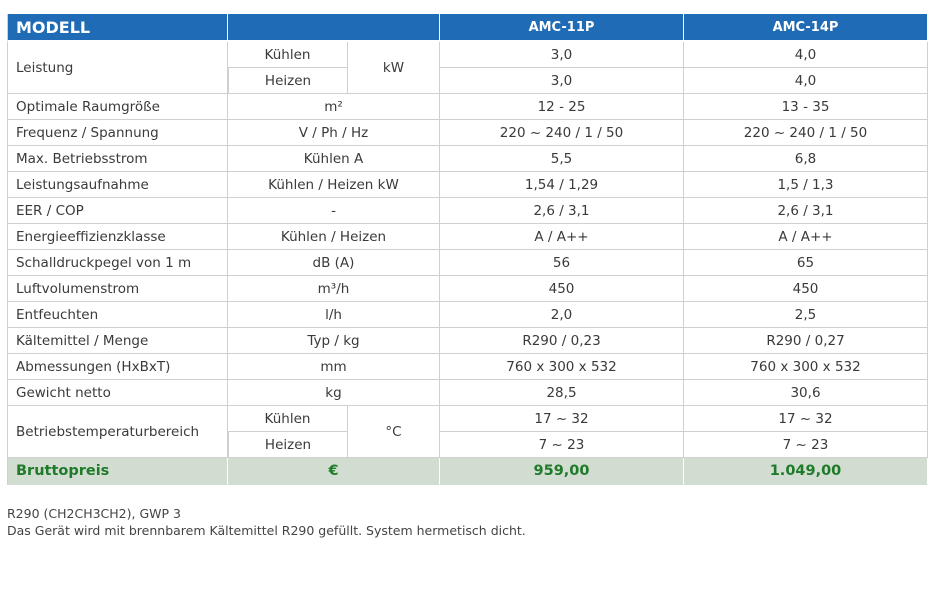 The width and height of the screenshot is (937, 596). I want to click on table-row-betriebstemp-heizen: Heizen 7 ~ 23 7 ~ 23, so click(467, 445).